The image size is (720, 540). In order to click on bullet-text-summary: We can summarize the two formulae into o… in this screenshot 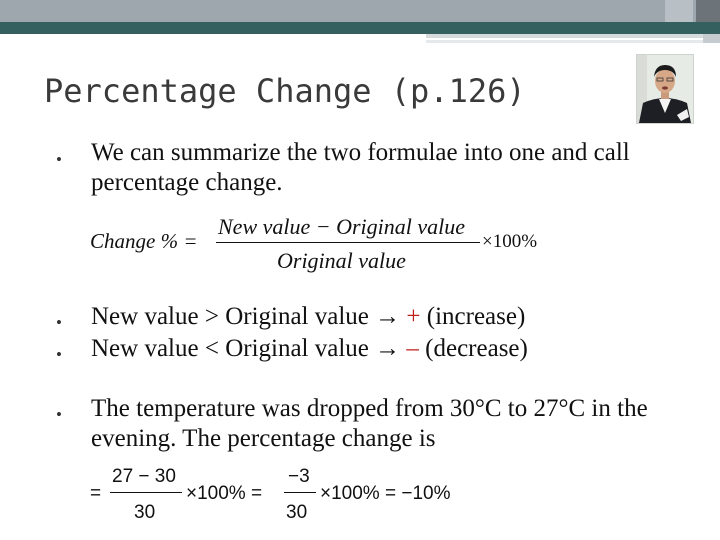, I will do `click(360, 167)`.